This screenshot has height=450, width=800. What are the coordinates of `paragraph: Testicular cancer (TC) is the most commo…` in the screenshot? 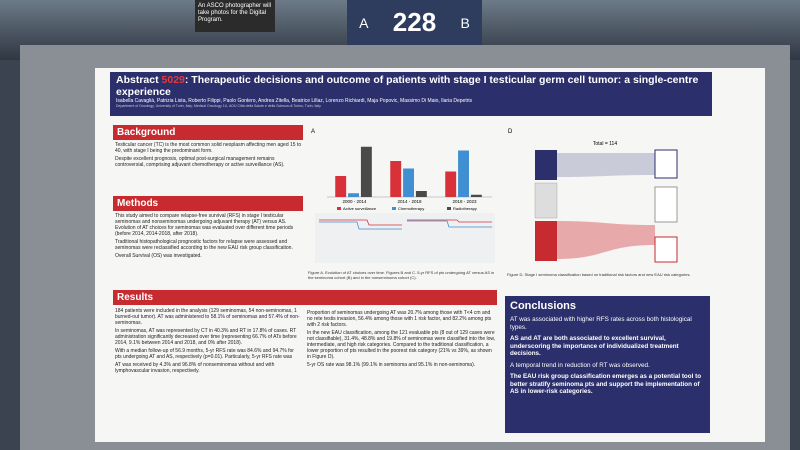 It's located at (208, 148).